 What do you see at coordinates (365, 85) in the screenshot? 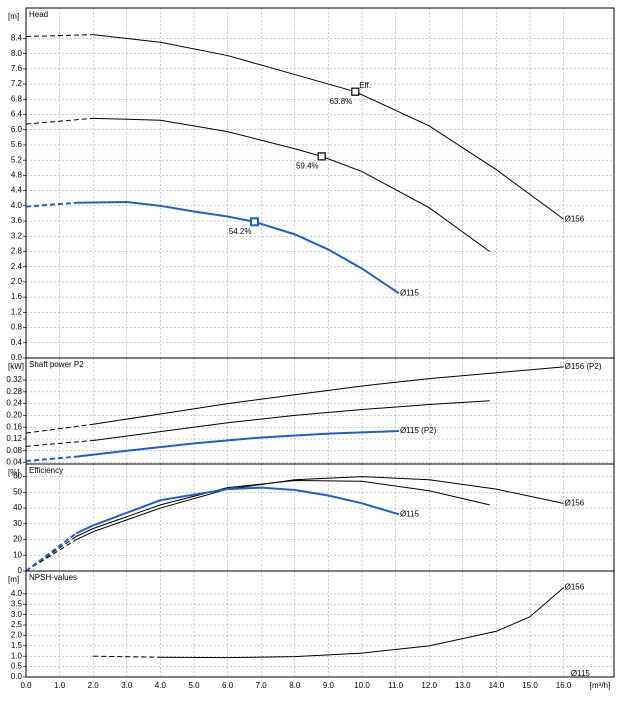
I see `point-note: Eff.` at bounding box center [365, 85].